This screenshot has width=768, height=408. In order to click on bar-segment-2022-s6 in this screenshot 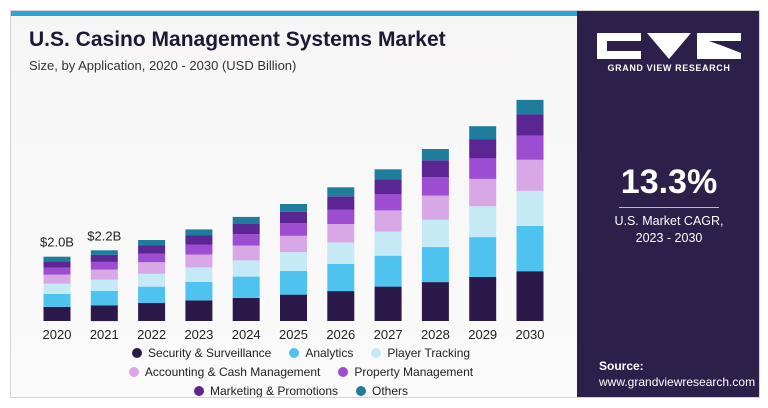, I will do `click(152, 243)`.